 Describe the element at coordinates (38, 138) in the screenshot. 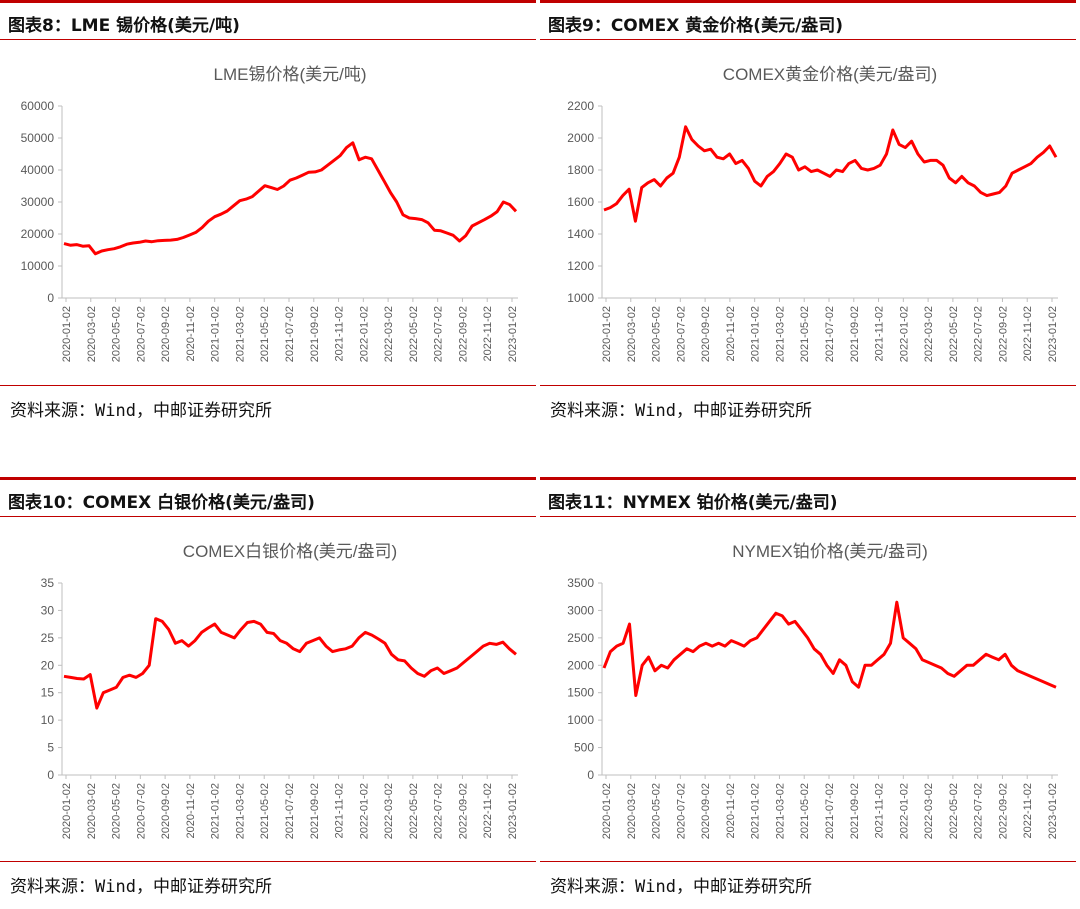

I see `y-tick-label: 50000` at that location.